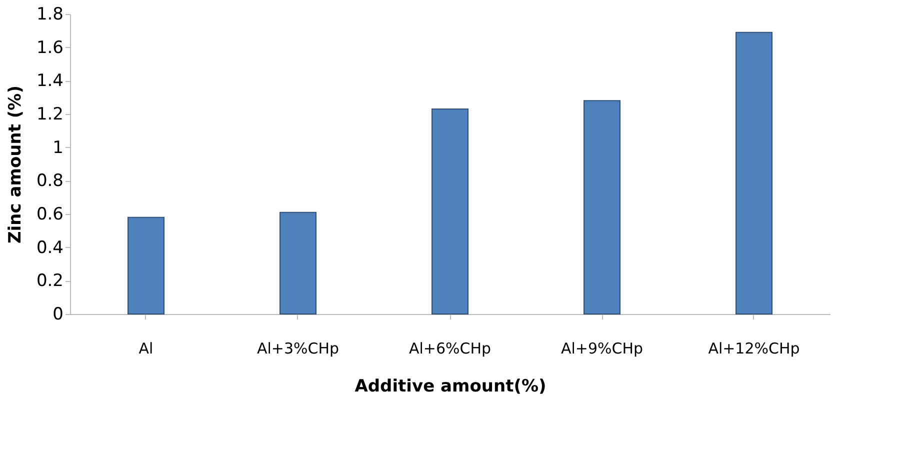 Image resolution: width=920 pixels, height=468 pixels. Describe the element at coordinates (58, 314) in the screenshot. I see `y-tick-label: 0` at that location.